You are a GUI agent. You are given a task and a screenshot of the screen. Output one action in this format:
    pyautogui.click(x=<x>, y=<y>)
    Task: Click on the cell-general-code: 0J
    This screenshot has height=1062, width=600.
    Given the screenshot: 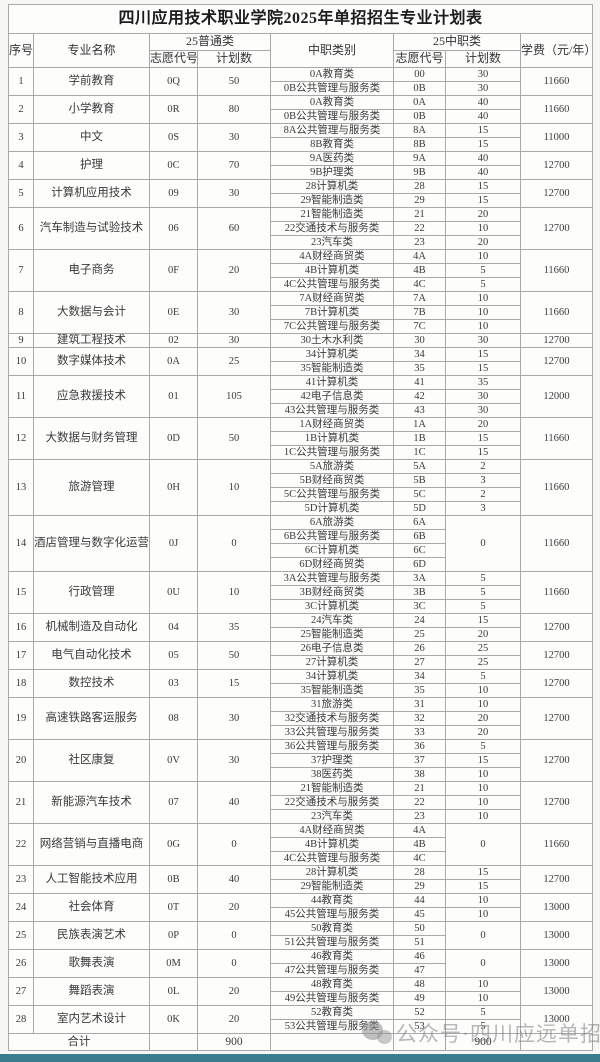 What is the action you would take?
    pyautogui.click(x=173, y=543)
    